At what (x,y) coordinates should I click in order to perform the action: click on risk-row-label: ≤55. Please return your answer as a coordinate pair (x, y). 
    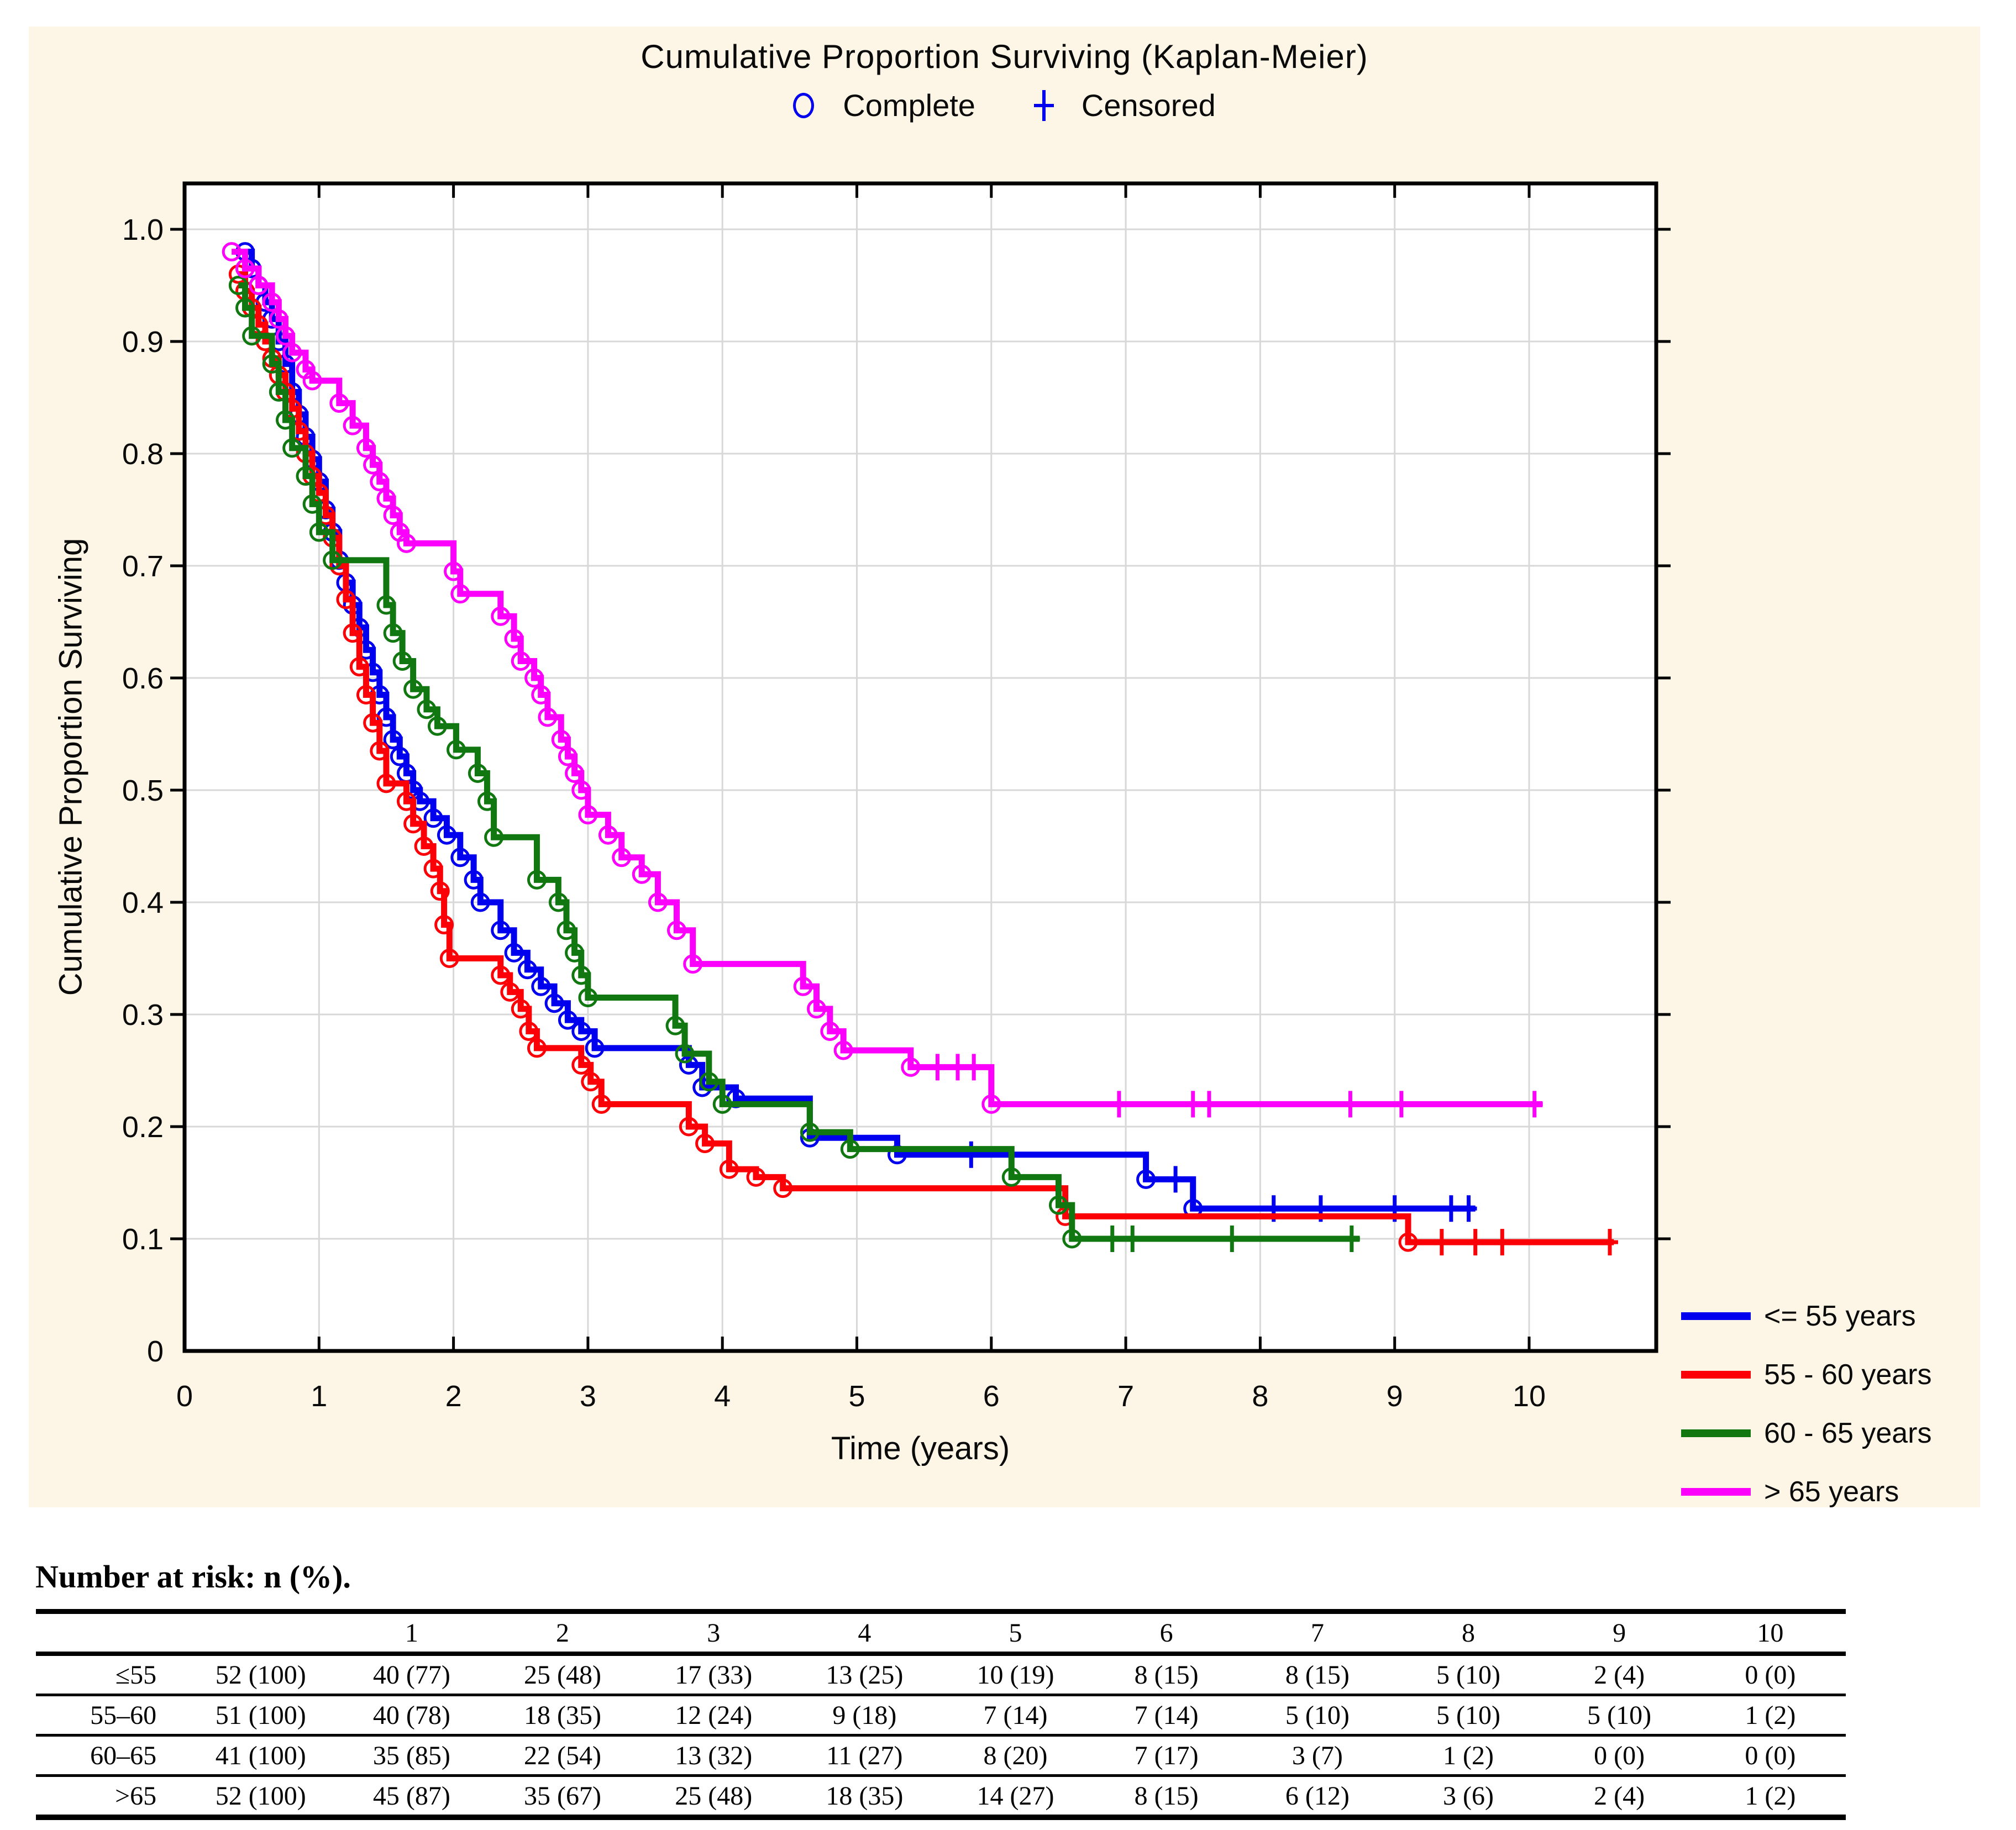
    Looking at the image, I should click on (136, 1675).